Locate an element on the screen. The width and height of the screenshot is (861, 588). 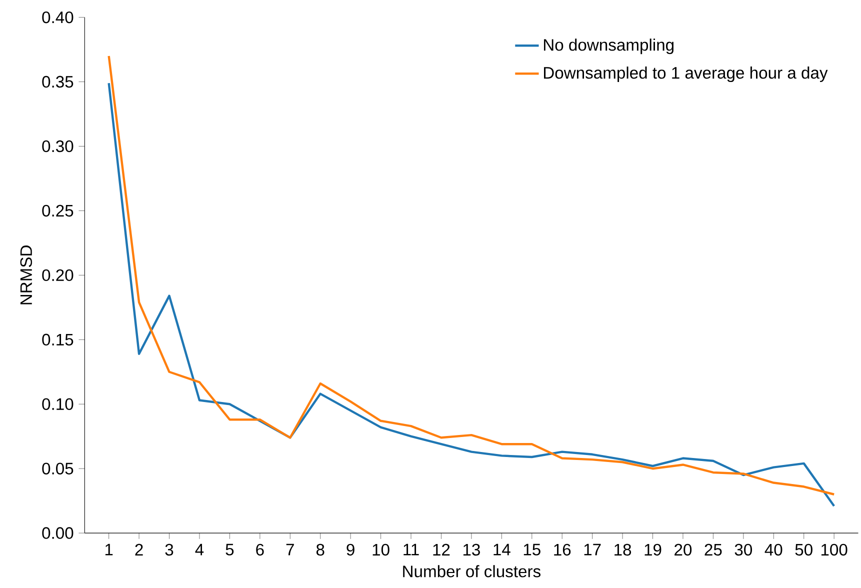
x-tick-label: 17 is located at coordinates (592, 550).